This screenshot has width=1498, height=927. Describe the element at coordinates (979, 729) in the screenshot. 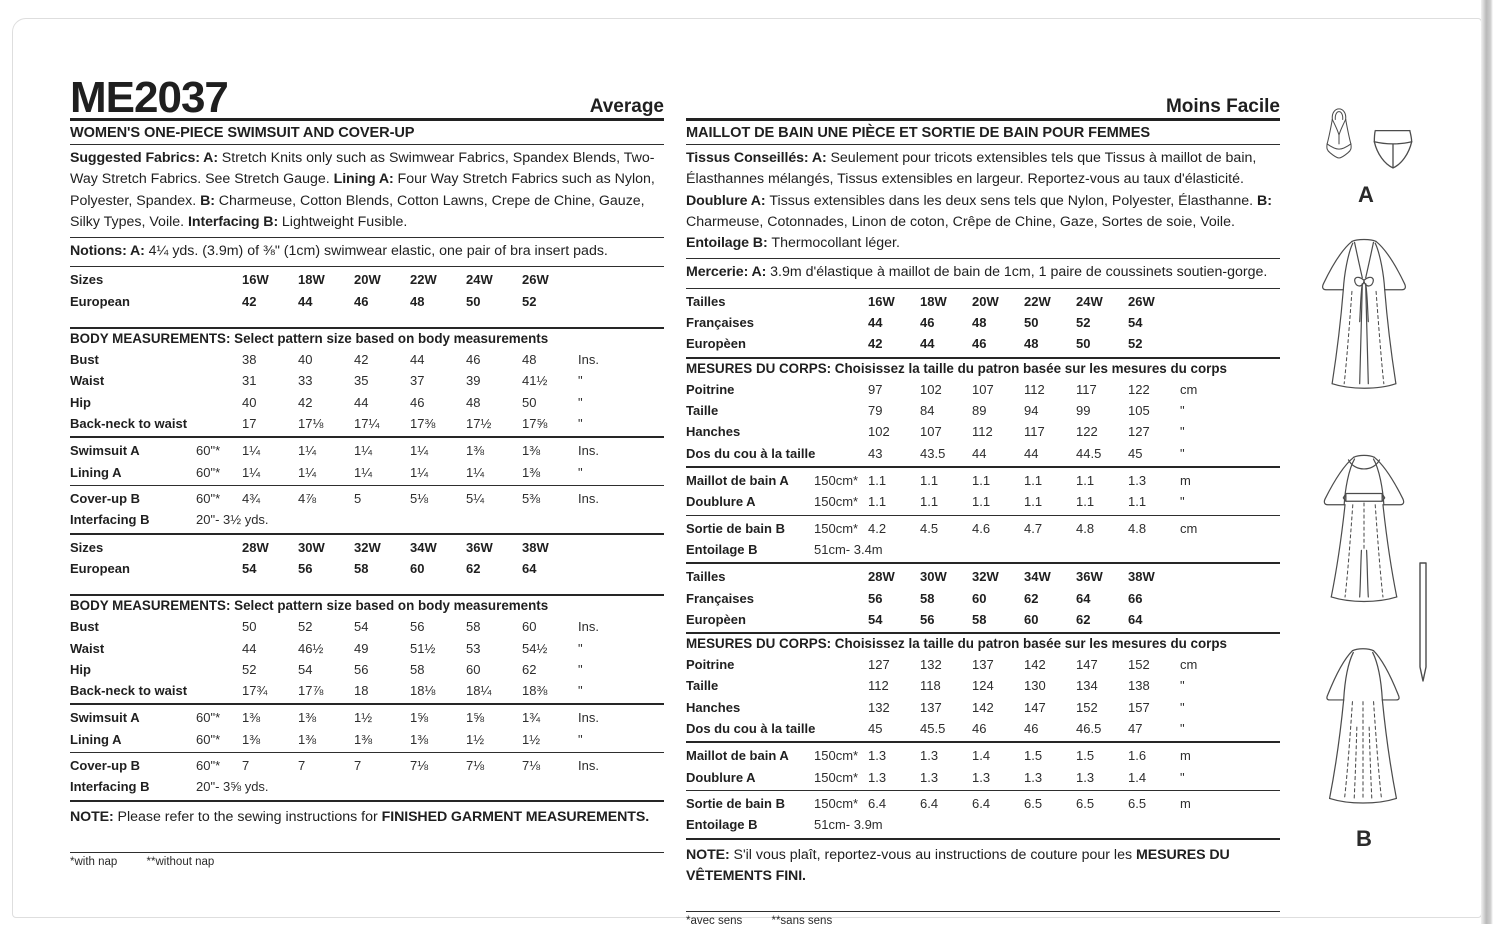

I see `table-cell: 46` at that location.